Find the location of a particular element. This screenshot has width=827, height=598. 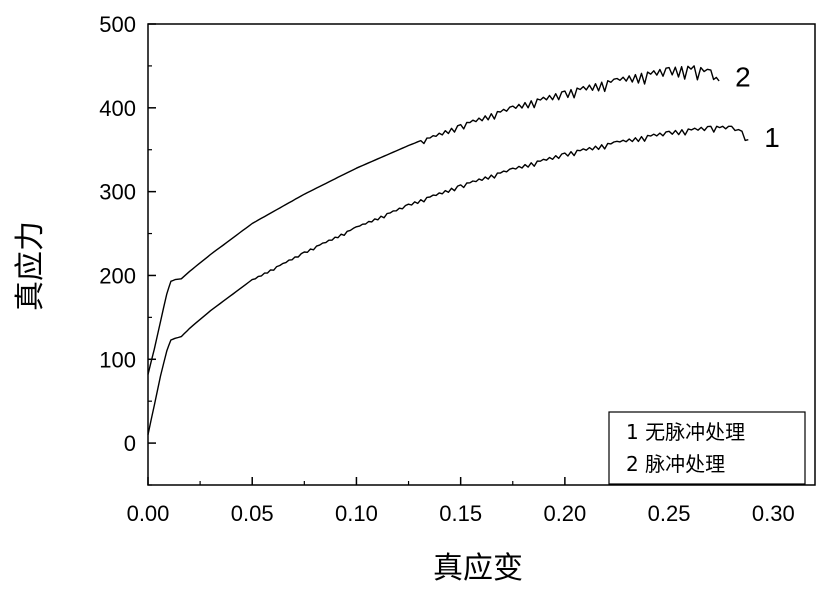

x-tick-label: 0.00 is located at coordinates (148, 513).